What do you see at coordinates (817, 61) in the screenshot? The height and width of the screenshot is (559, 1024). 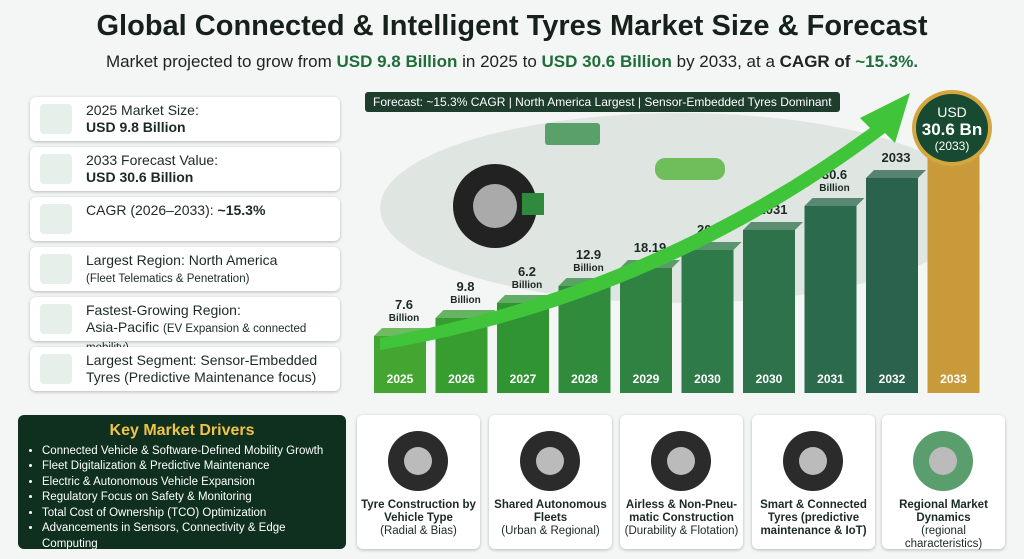 I see `subtitle-part: CAGR of` at bounding box center [817, 61].